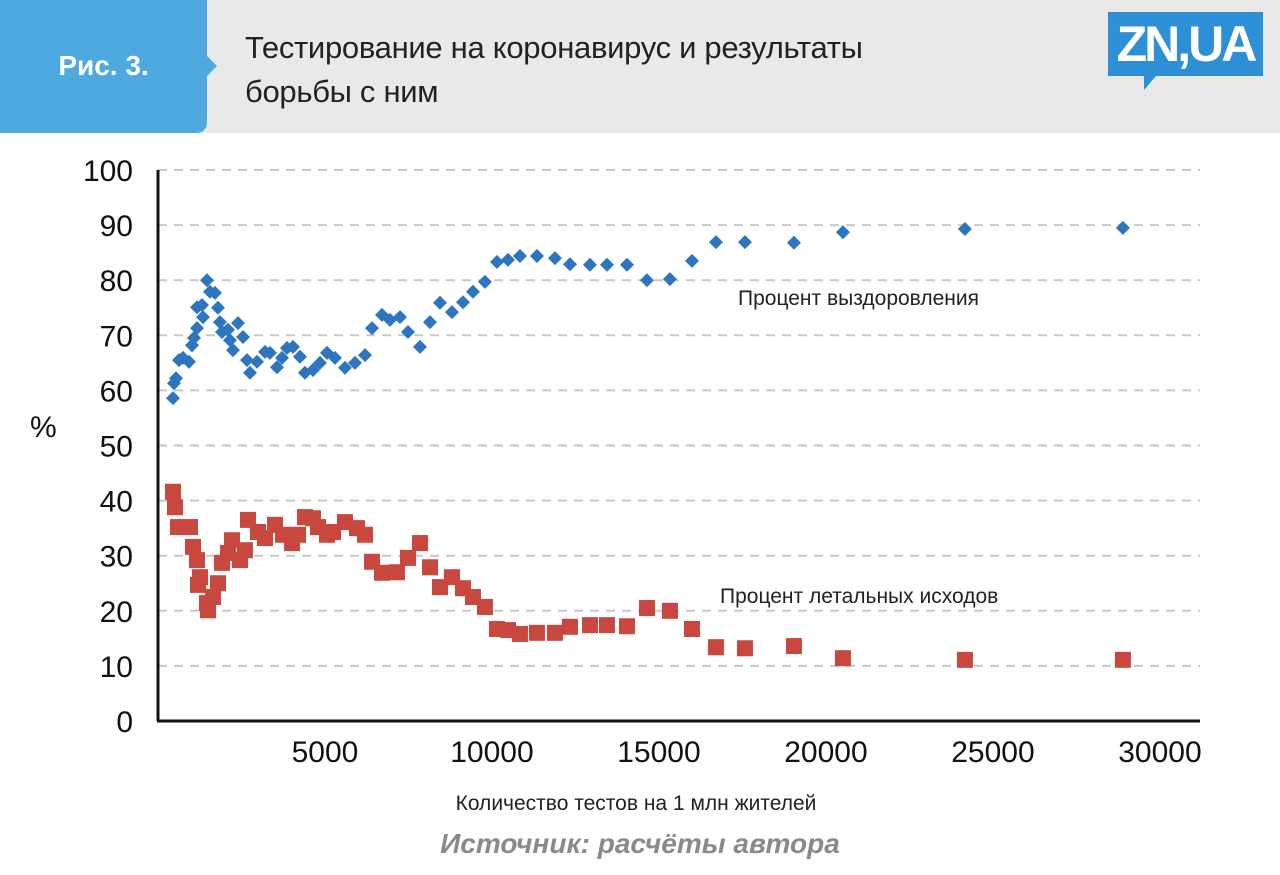  I want to click on x-tick-label: 20000, so click(825, 752).